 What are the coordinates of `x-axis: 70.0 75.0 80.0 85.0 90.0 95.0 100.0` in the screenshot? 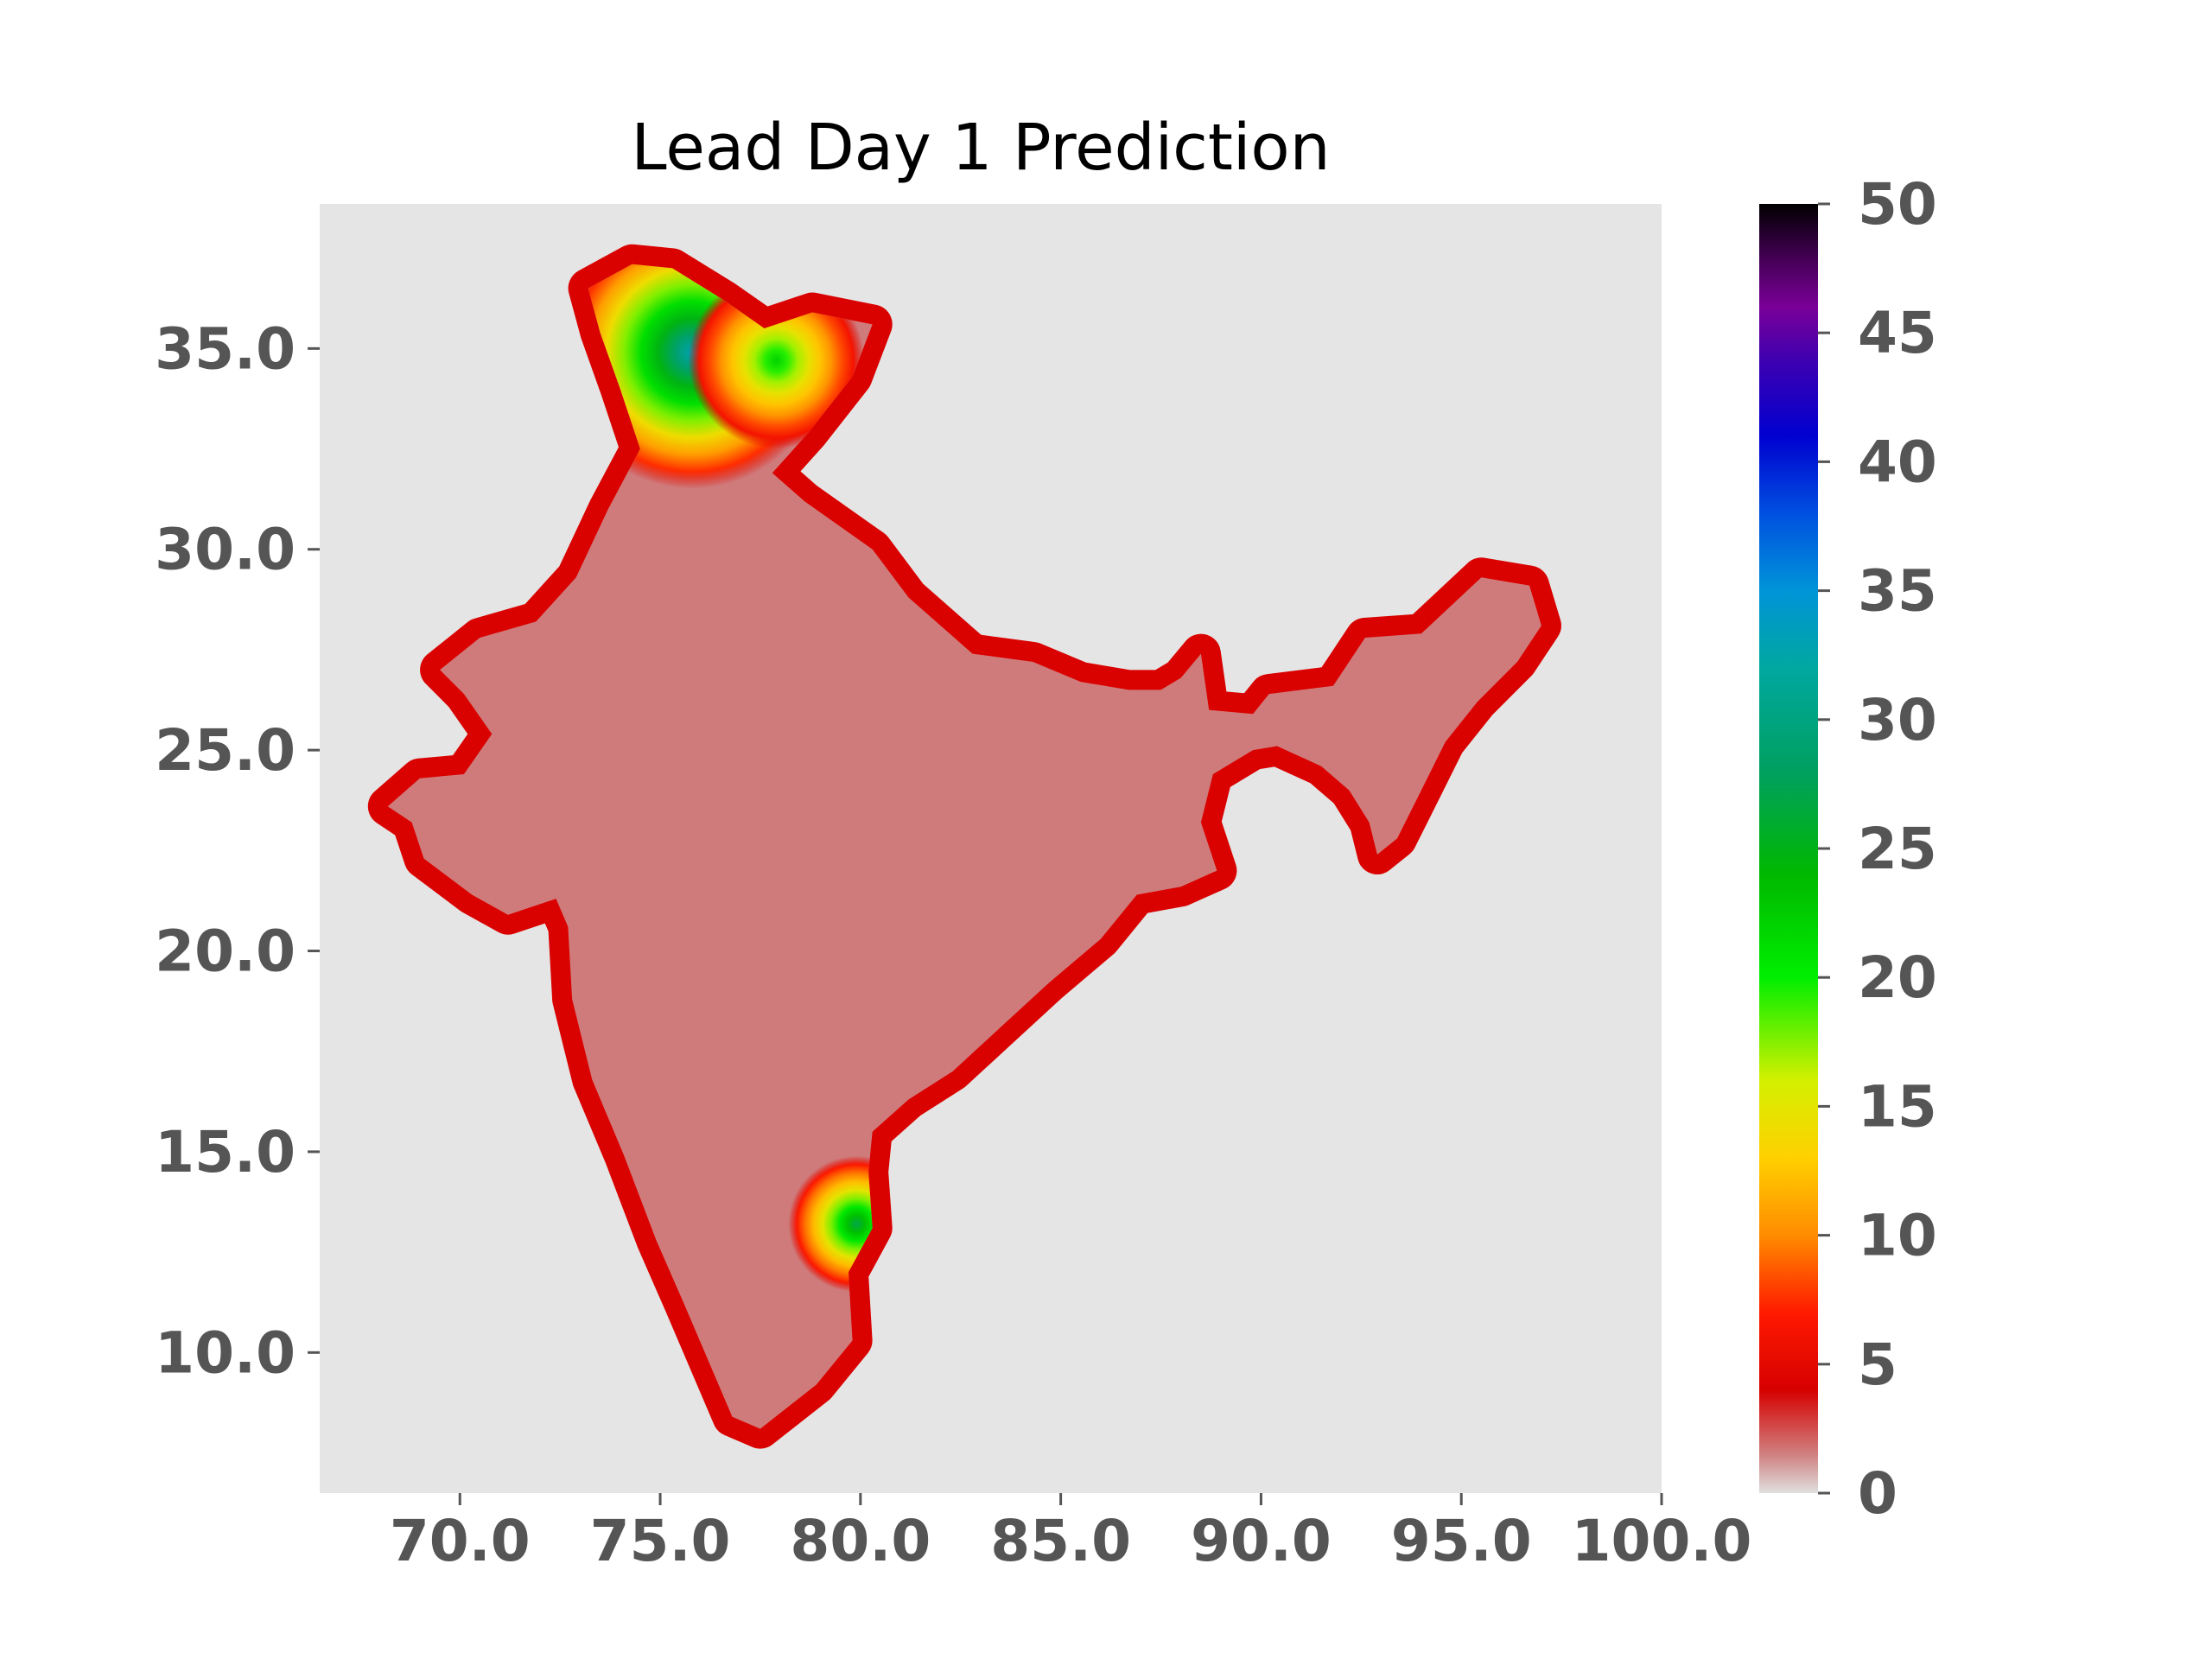 It's located at (1071, 1533).